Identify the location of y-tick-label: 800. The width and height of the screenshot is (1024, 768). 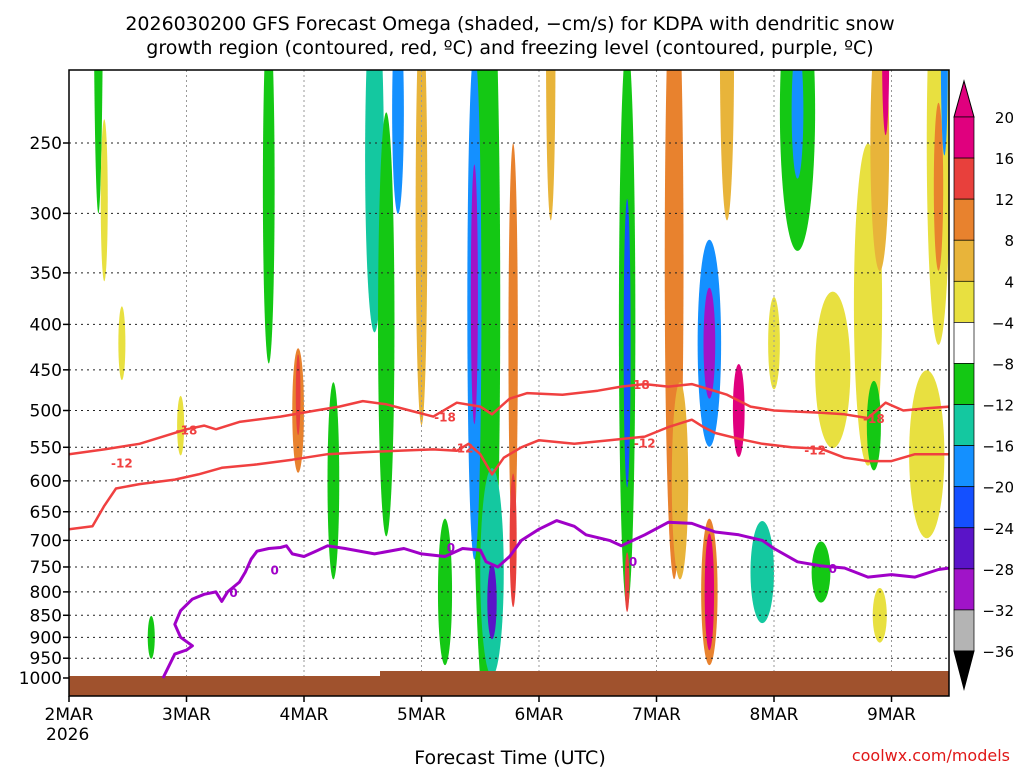
(46, 593).